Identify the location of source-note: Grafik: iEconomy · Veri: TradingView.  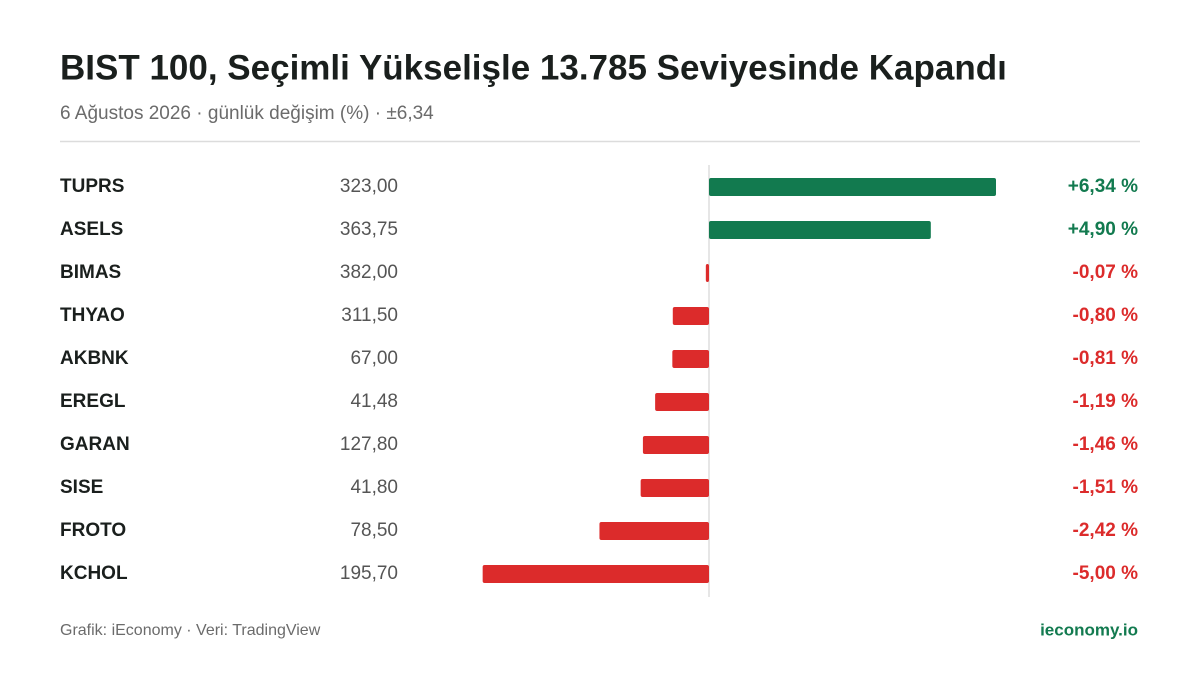
(190, 630).